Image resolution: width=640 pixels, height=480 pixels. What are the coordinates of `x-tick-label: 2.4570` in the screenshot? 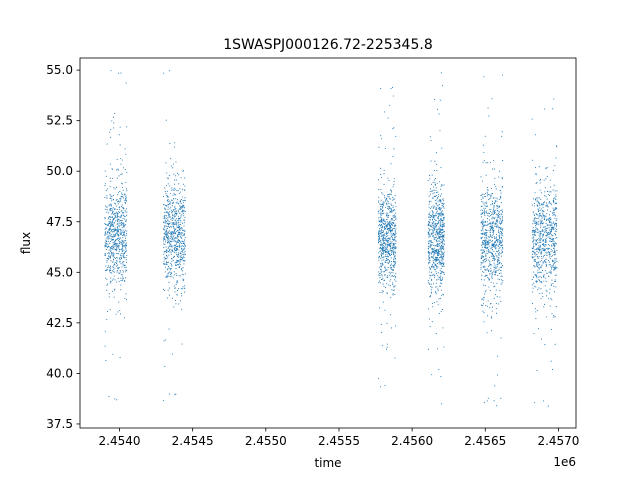 It's located at (558, 441).